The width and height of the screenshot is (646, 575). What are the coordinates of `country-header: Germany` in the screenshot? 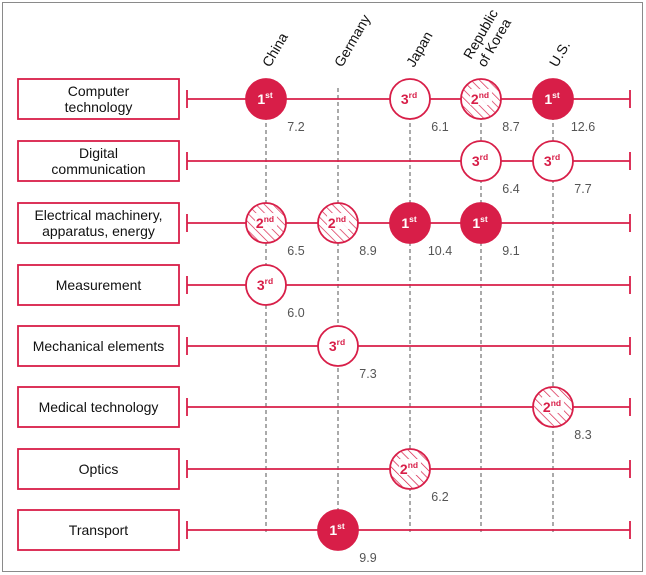 It's located at (352, 41).